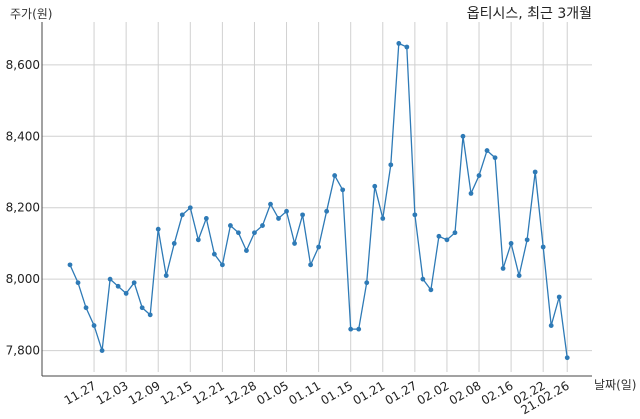  I want to click on x-tick-label: 01.11, so click(304, 392).